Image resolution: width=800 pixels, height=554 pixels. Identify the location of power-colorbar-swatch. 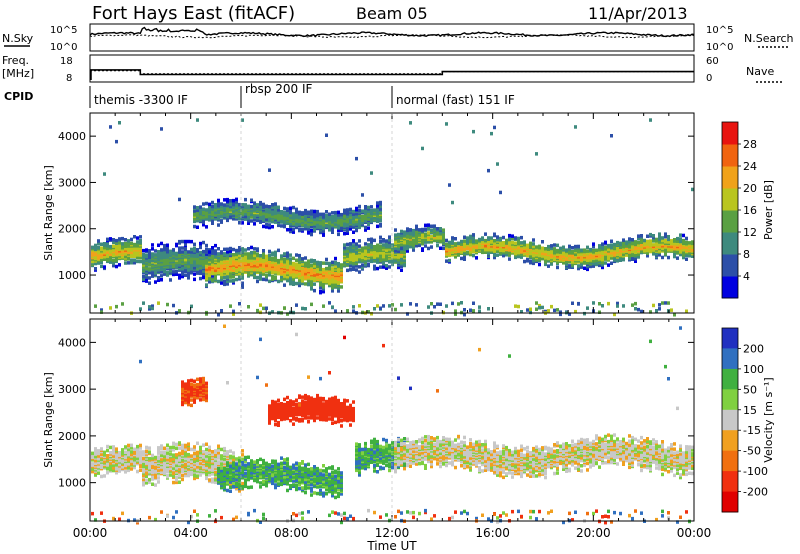
(730, 265).